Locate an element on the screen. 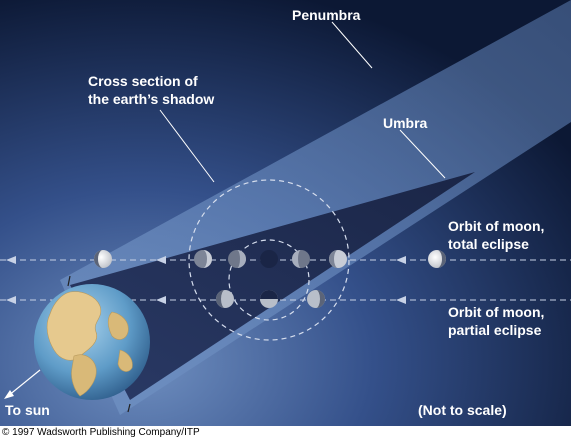 The width and height of the screenshot is (571, 440). penumbra-cross-section is located at coordinates (269, 260).